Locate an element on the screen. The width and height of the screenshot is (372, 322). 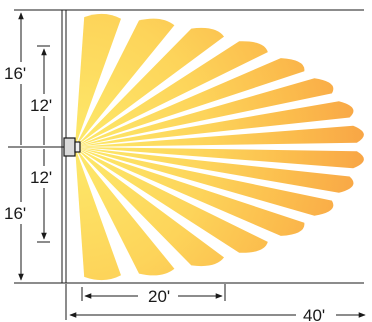
dimension-vertical-outer is located at coordinates (17, 146).